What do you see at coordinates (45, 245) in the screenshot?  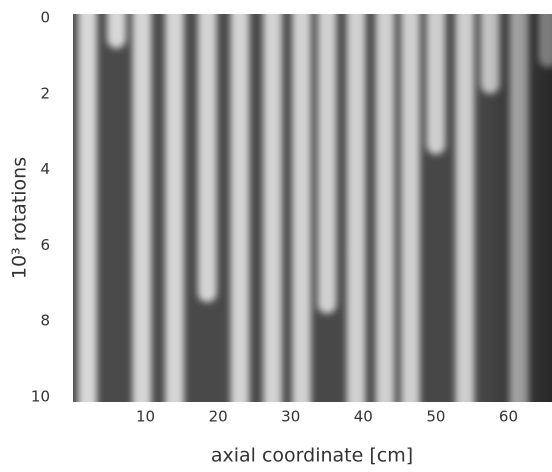 I see `y-tick-label: 6` at bounding box center [45, 245].